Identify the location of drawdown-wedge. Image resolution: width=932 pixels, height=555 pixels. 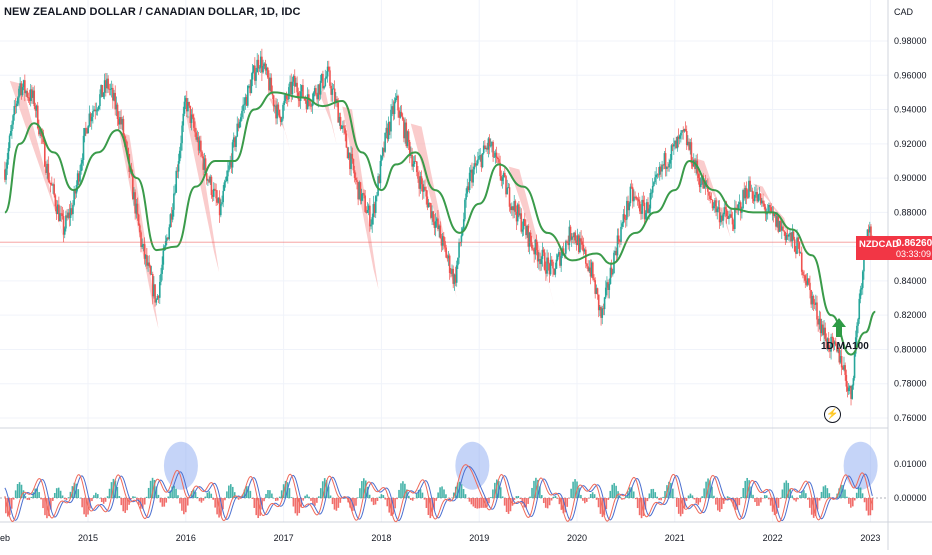
(202, 194).